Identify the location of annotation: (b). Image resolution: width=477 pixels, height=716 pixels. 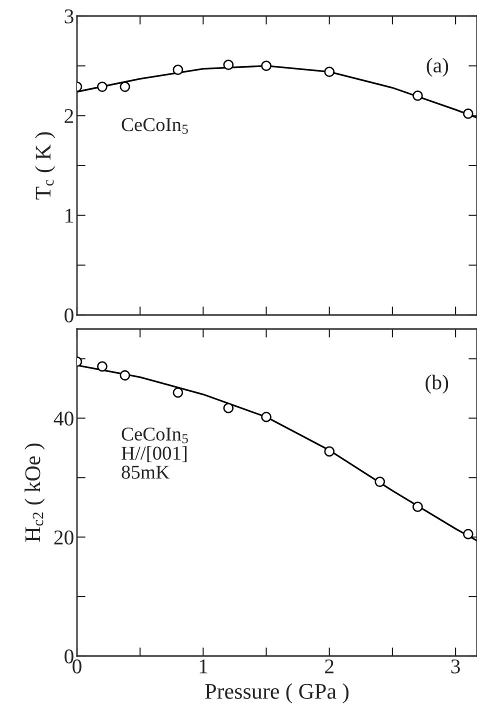
(437, 384).